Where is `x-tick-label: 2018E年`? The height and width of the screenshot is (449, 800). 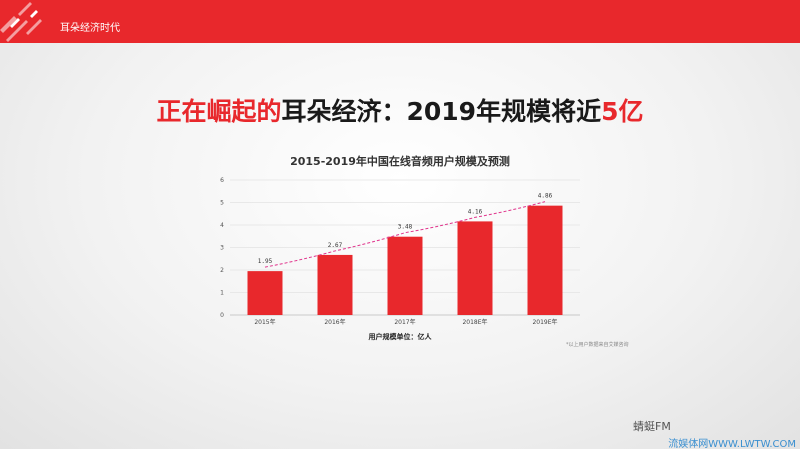
x-tick-label: 2018E年 is located at coordinates (474, 322).